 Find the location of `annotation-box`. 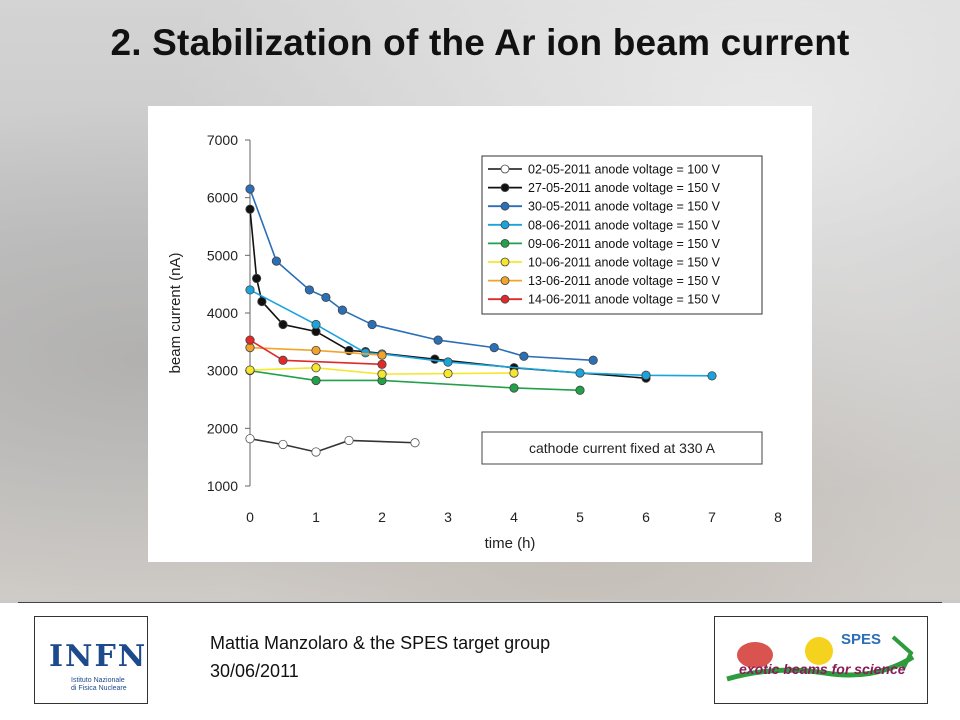

annotation-box is located at coordinates (622, 448).